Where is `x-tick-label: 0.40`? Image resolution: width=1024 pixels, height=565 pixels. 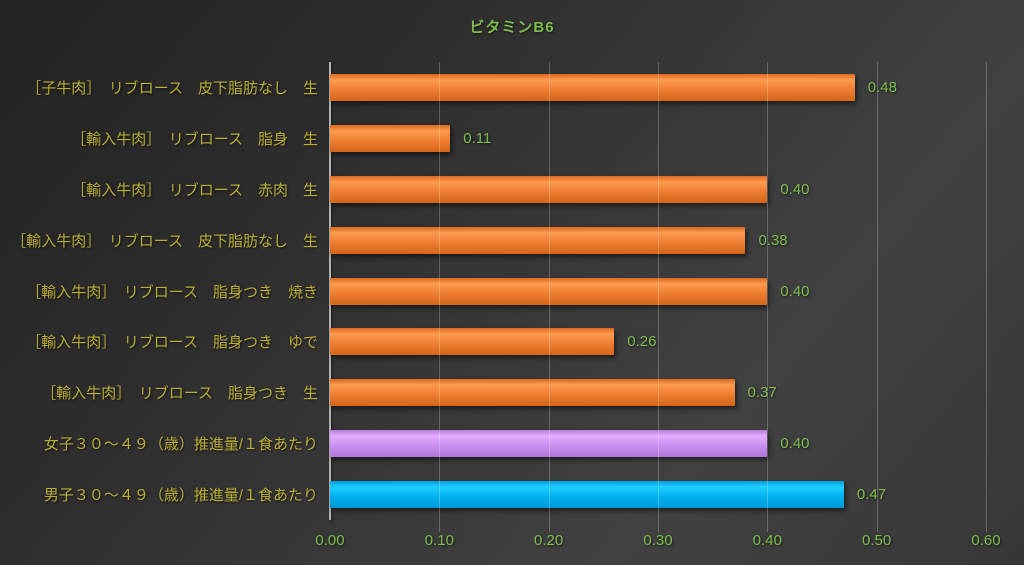 x-tick-label: 0.40 is located at coordinates (767, 540).